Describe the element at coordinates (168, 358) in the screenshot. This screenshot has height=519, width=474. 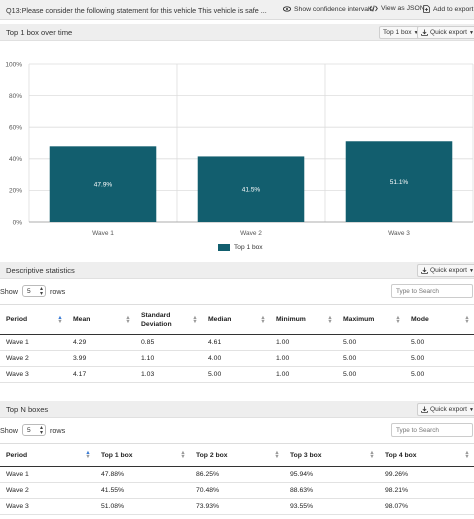
I see `value-cell: 1.10` at that location.